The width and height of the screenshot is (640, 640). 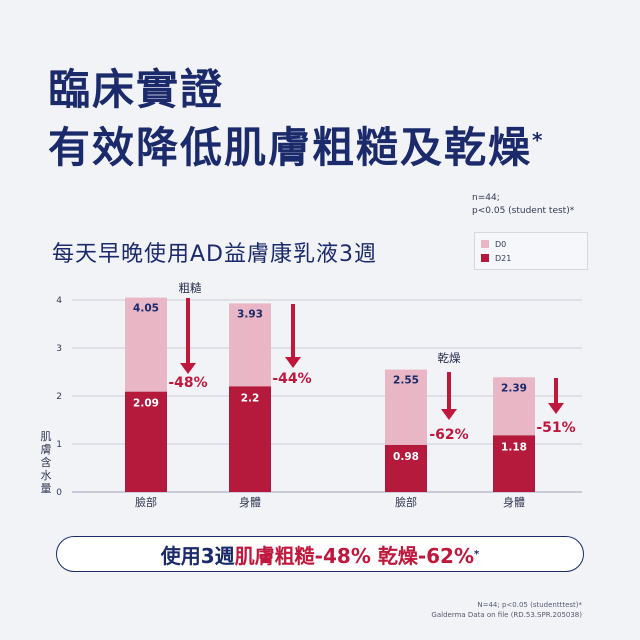 I want to click on y-tick-label: 0, so click(x=59, y=493).